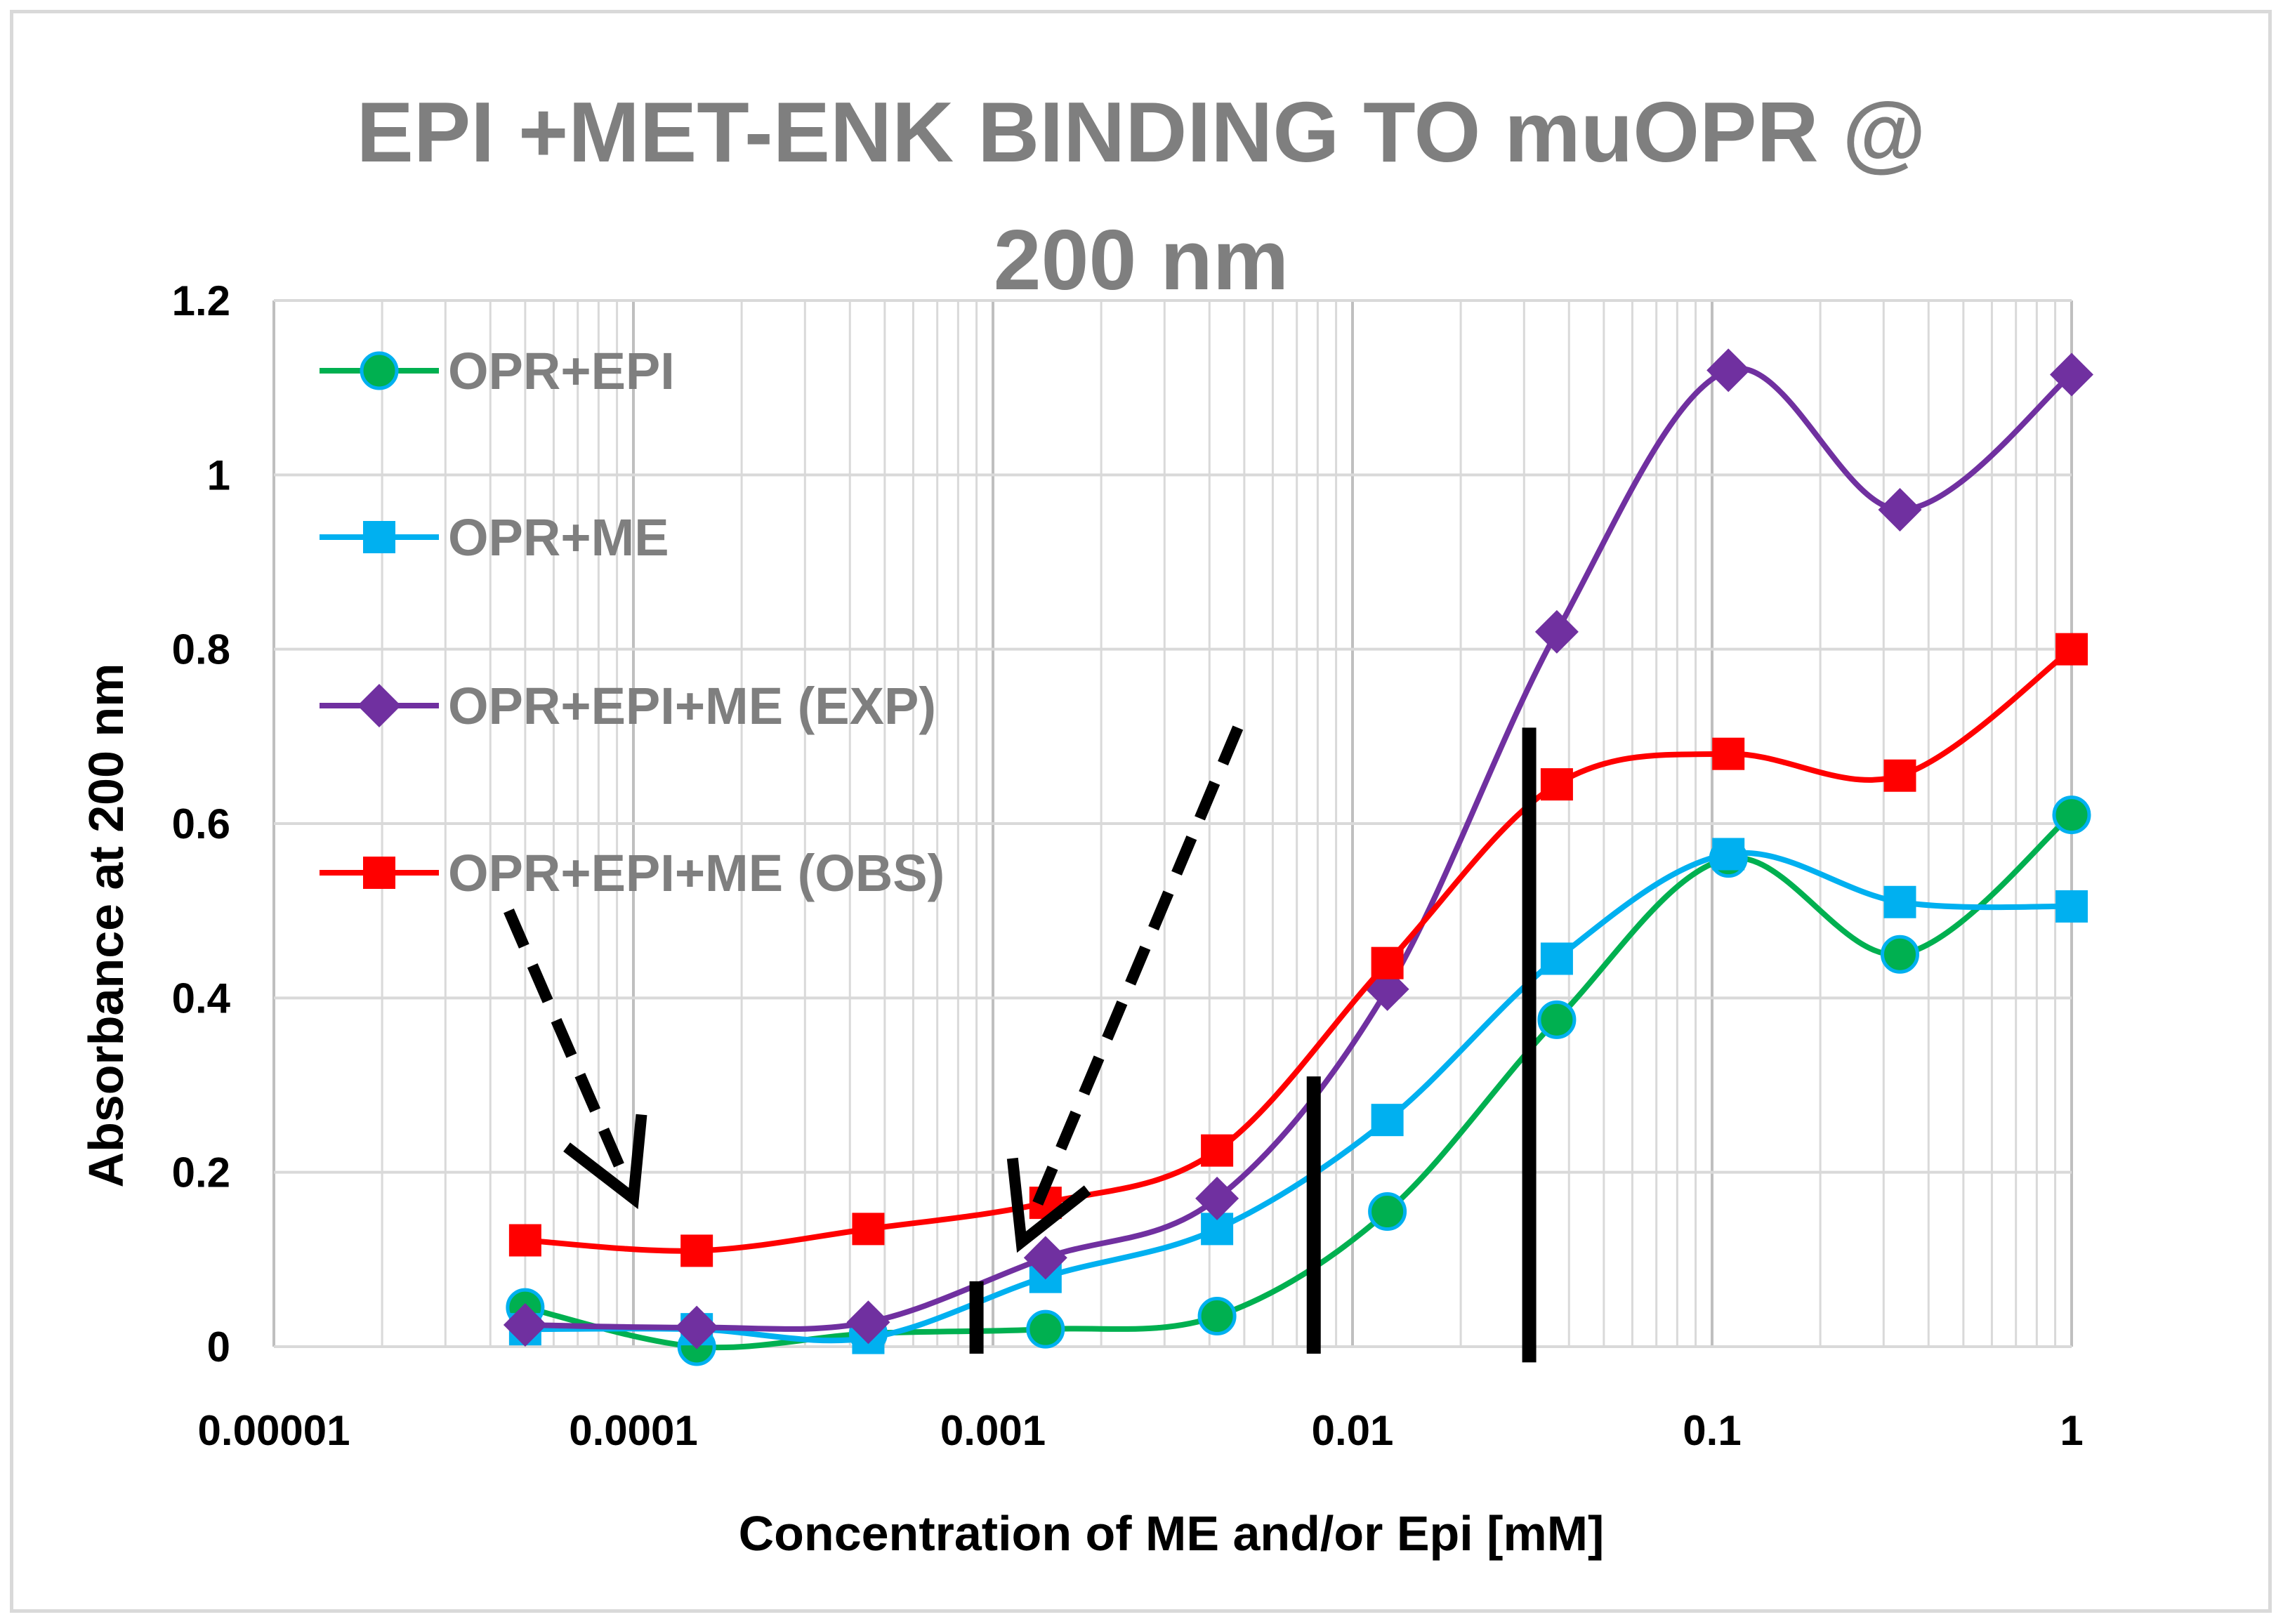 This screenshot has width=2283, height=1624. What do you see at coordinates (379, 873) in the screenshot?
I see `legend-marker-opr-epi-me-obs` at bounding box center [379, 873].